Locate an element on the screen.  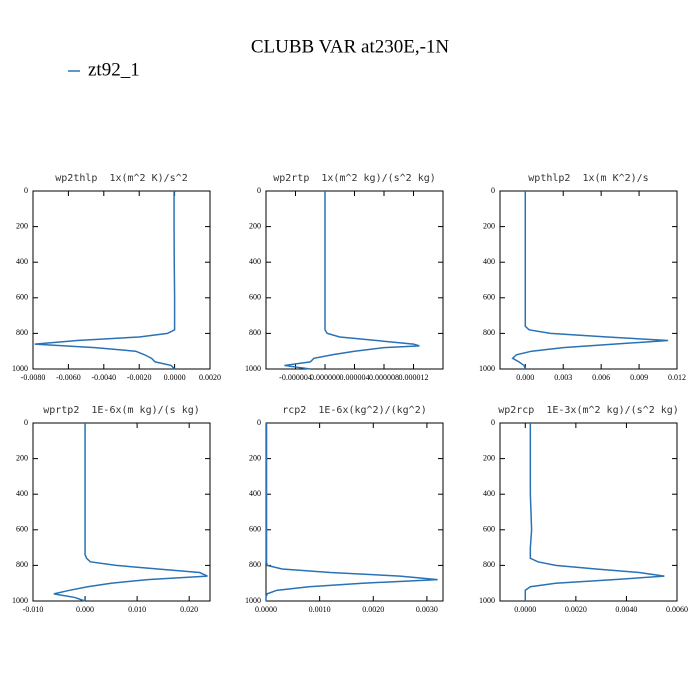
x-tick-label: 0.012 is located at coordinates (677, 377).